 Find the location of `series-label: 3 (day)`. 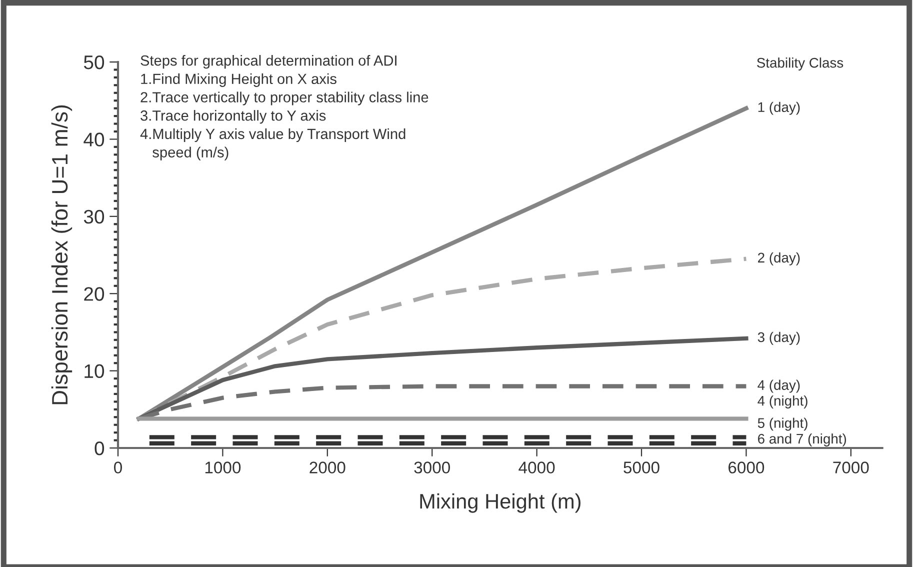

series-label: 3 (day) is located at coordinates (779, 338).